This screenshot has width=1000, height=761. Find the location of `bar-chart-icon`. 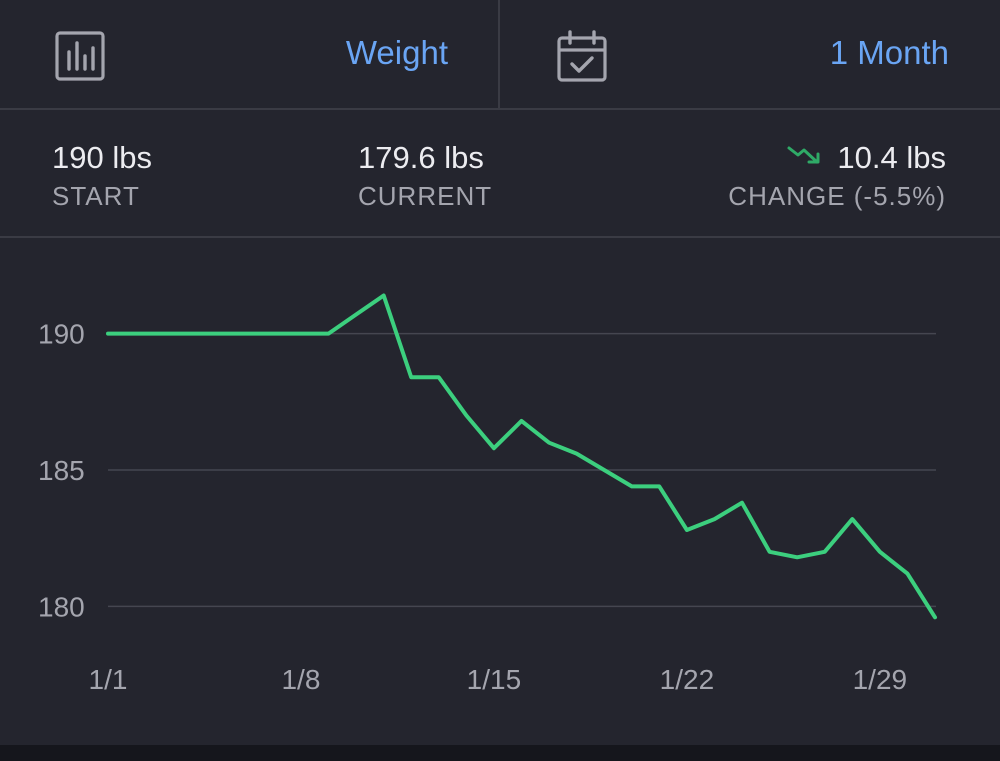

bar-chart-icon is located at coordinates (80, 58).